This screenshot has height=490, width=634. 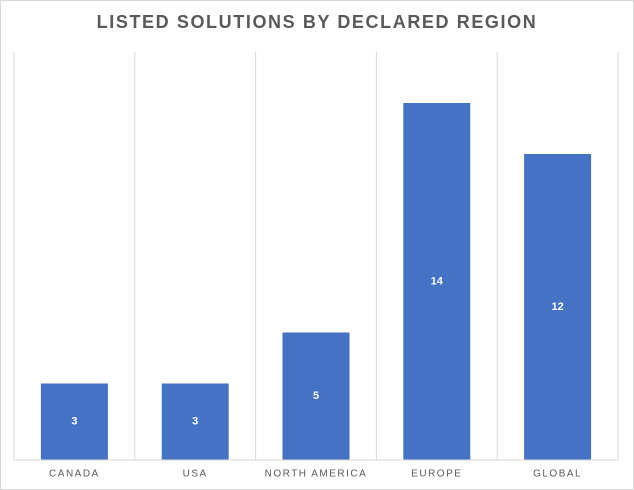 I want to click on data-label: 5, so click(x=316, y=396).